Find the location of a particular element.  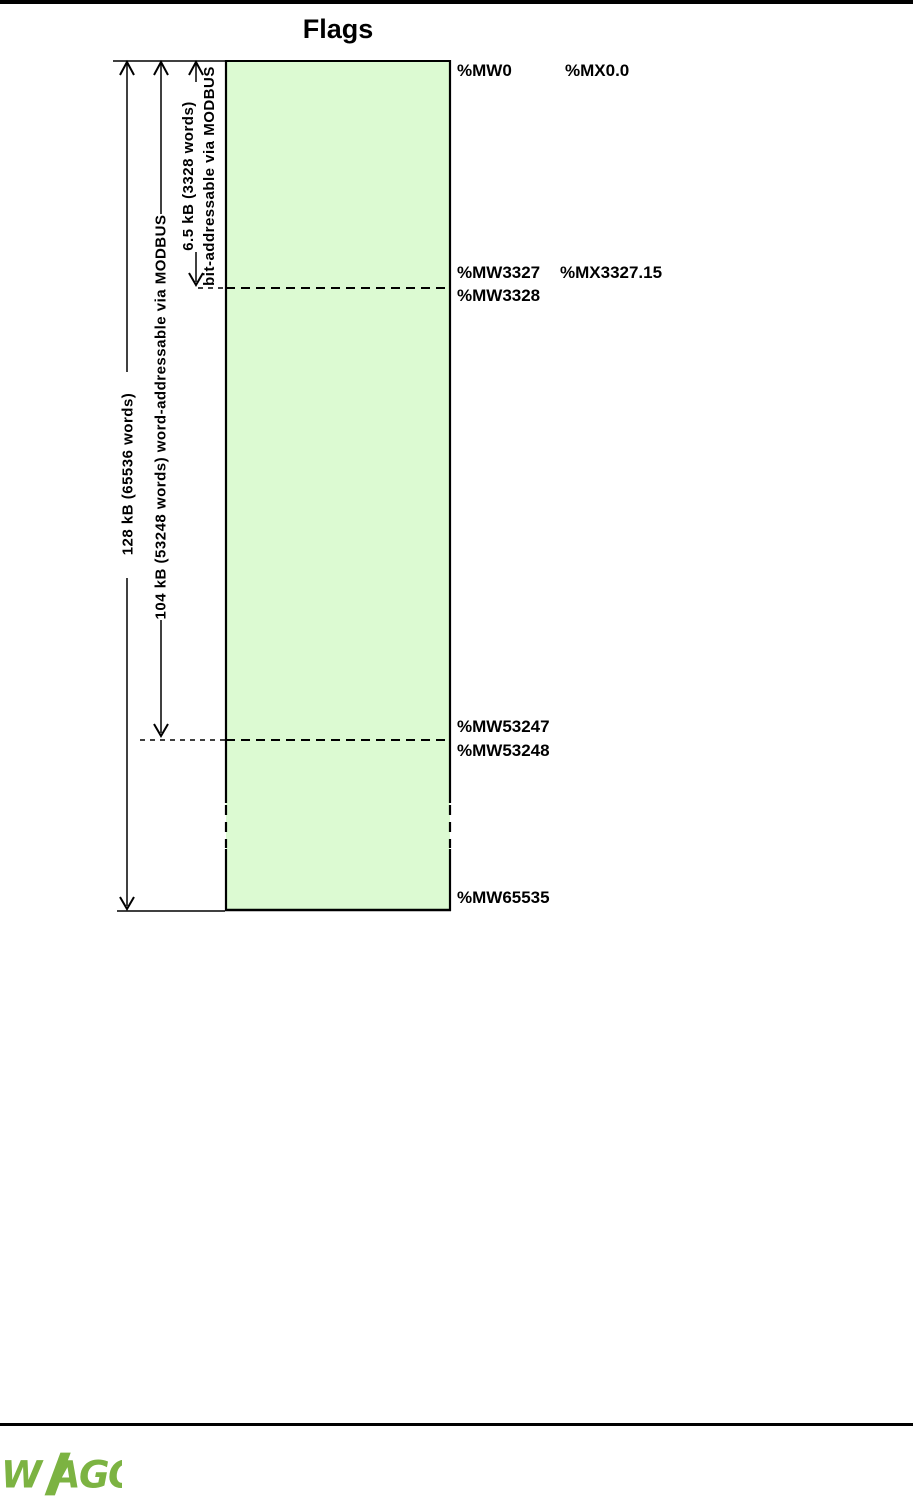

arrow-bit-addressable is located at coordinates (196, 173).